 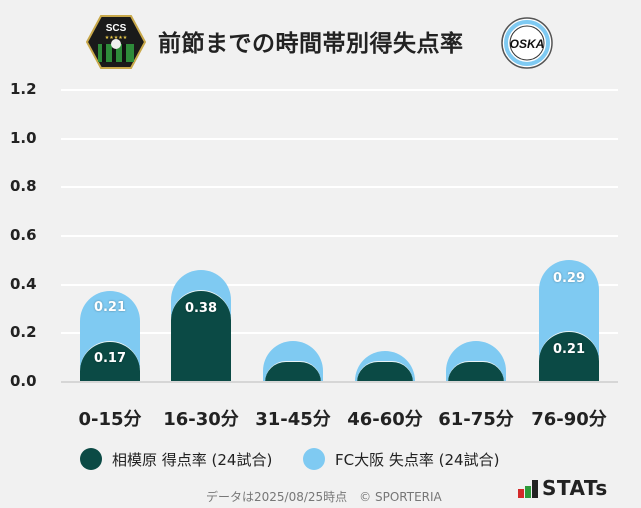 I want to click on y-tick: 1.0, so click(x=23, y=138).